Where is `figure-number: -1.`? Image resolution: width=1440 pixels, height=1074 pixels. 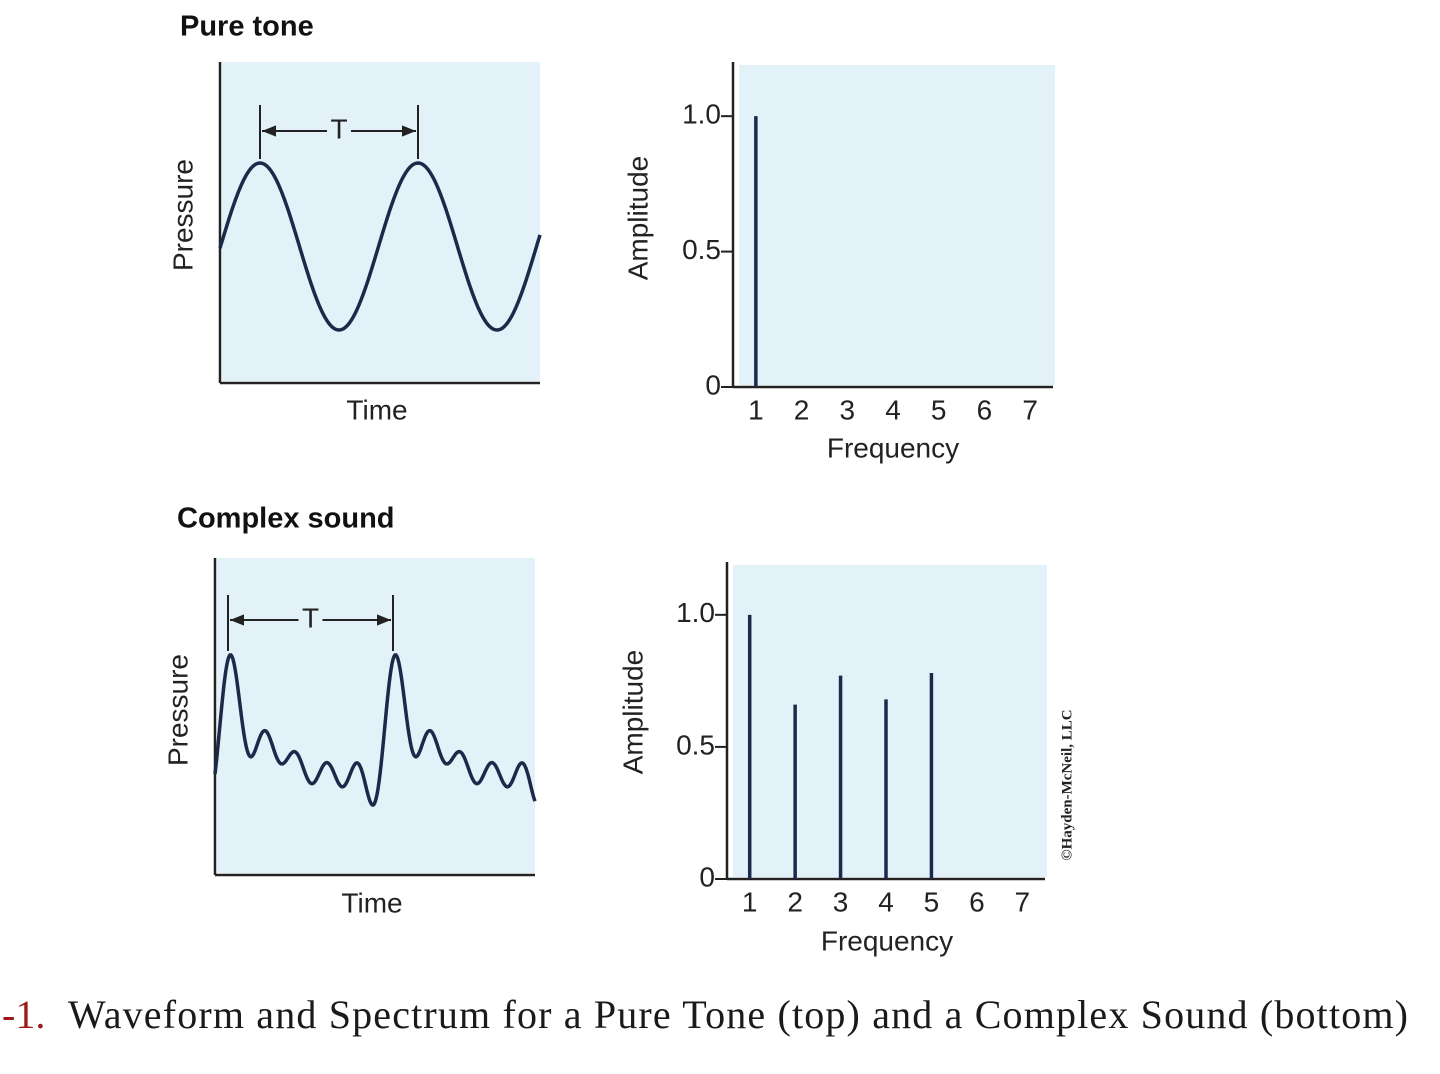
figure-number: -1. is located at coordinates (23, 1014).